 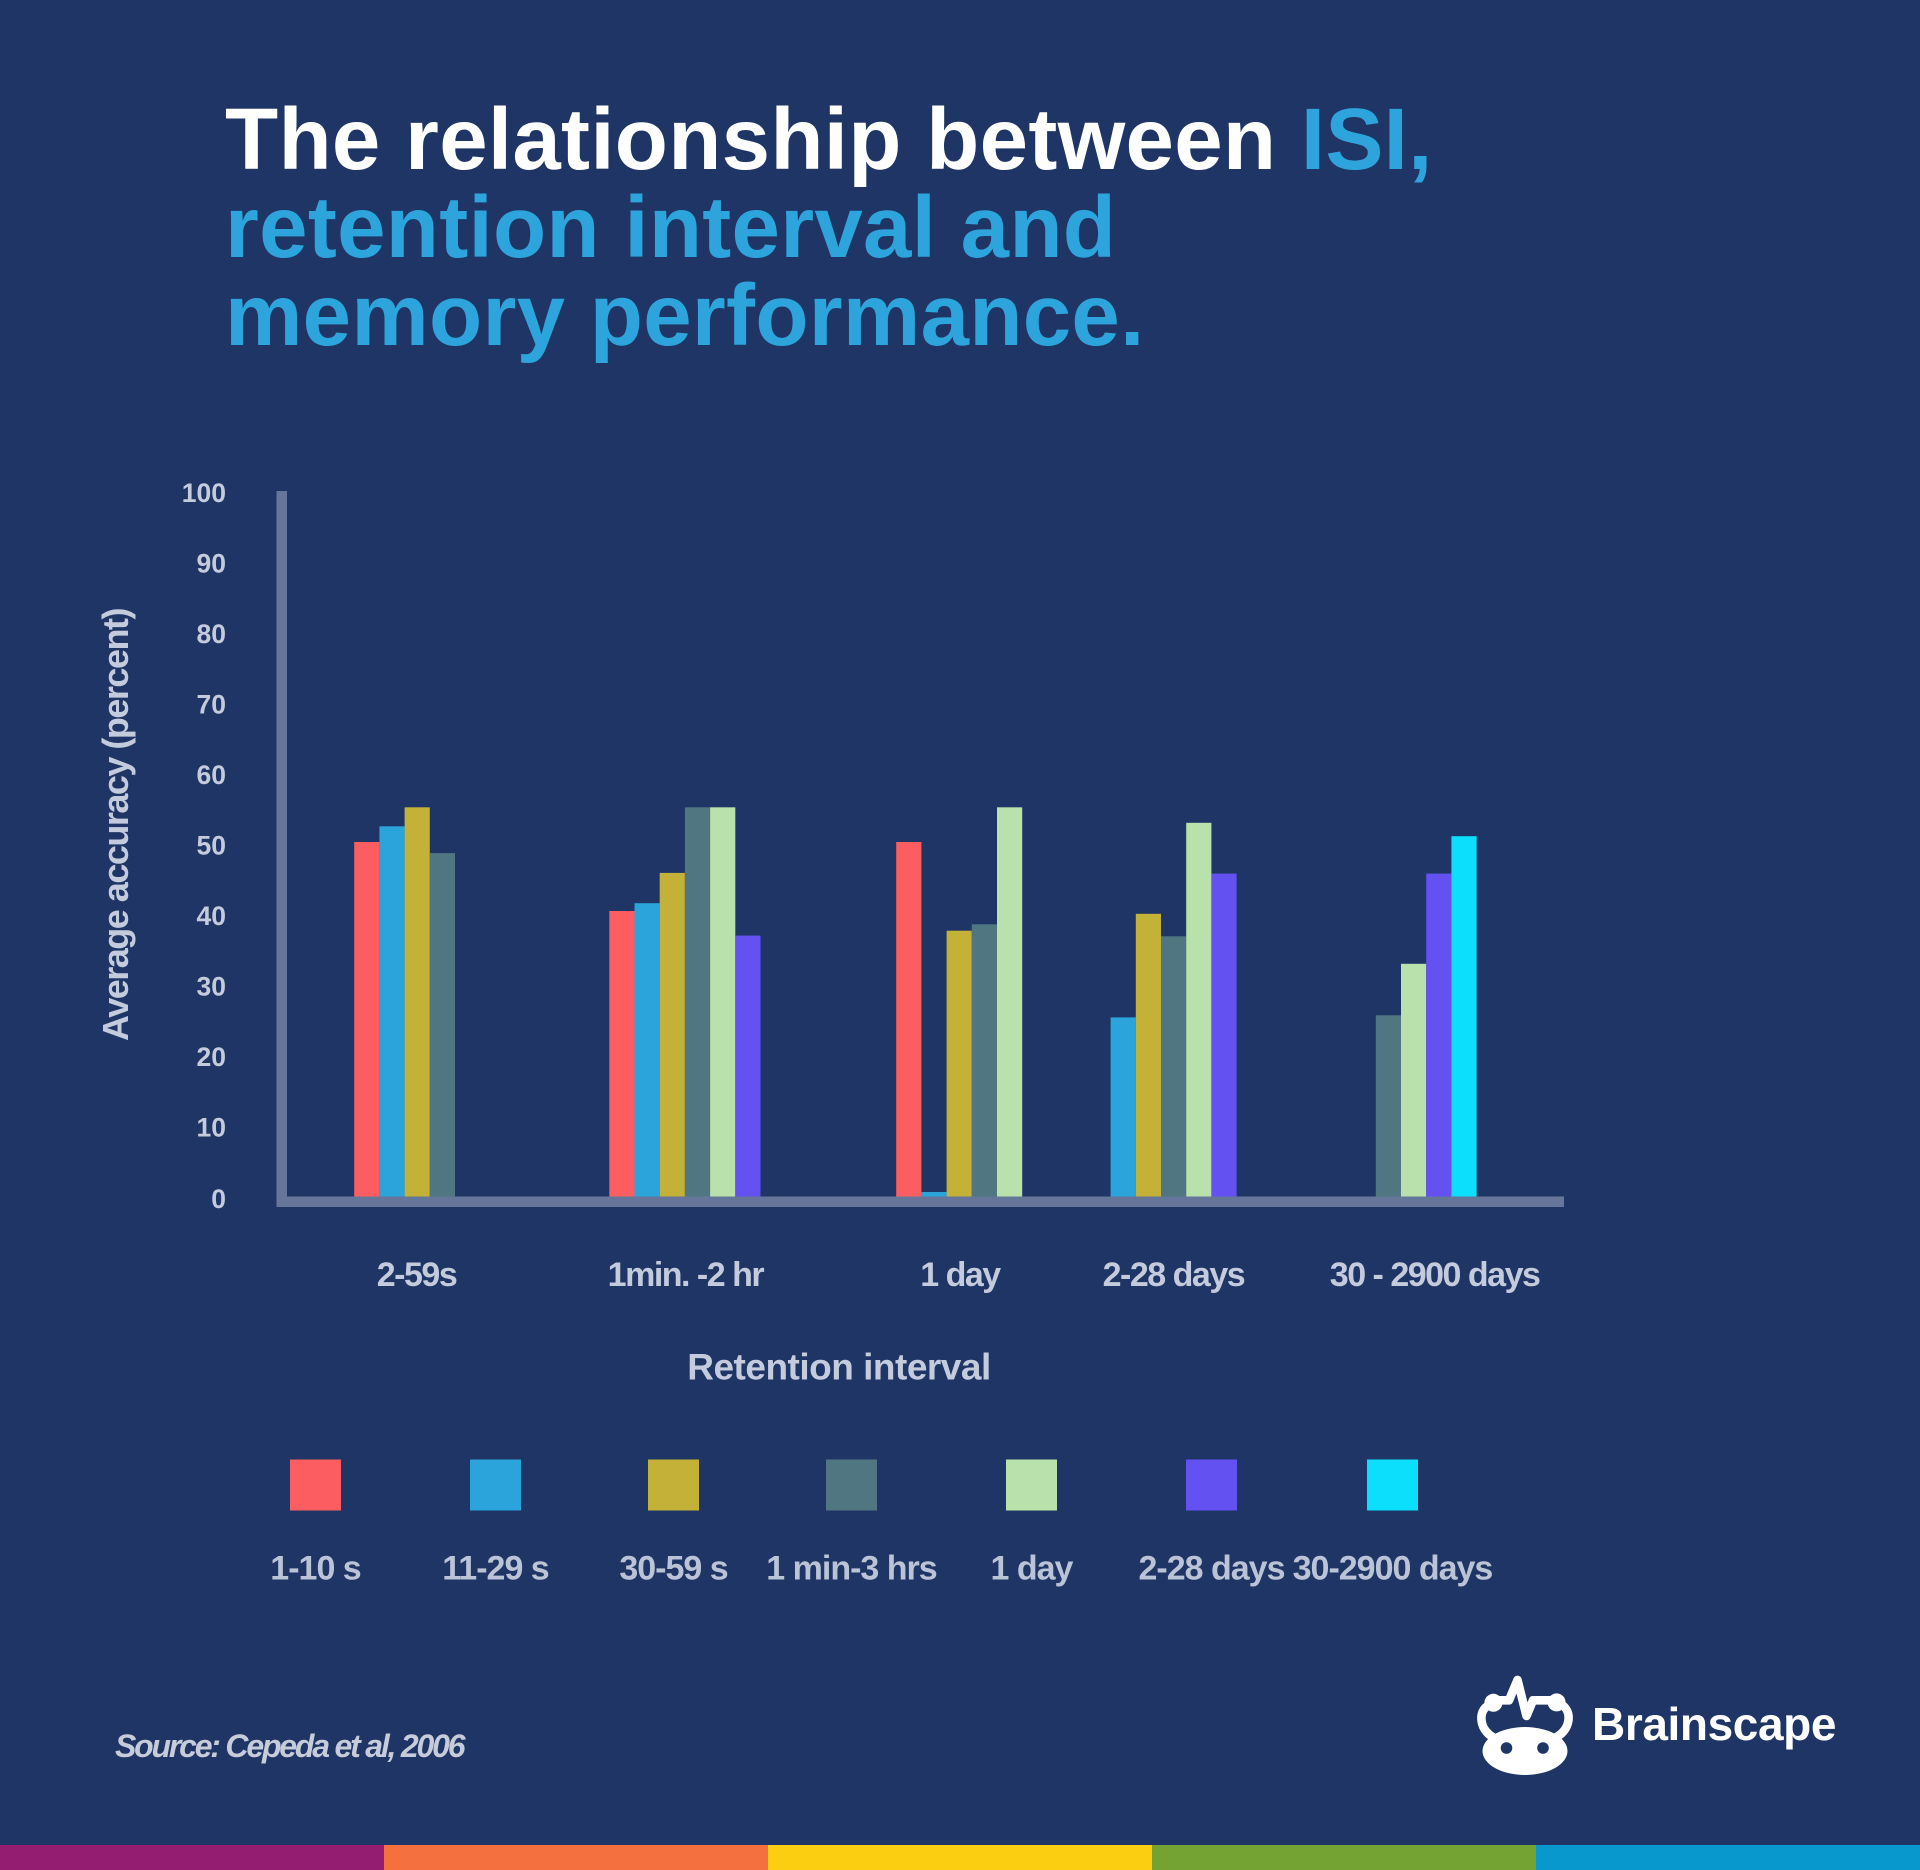 I want to click on svg-text: 50, so click(x=211, y=846).